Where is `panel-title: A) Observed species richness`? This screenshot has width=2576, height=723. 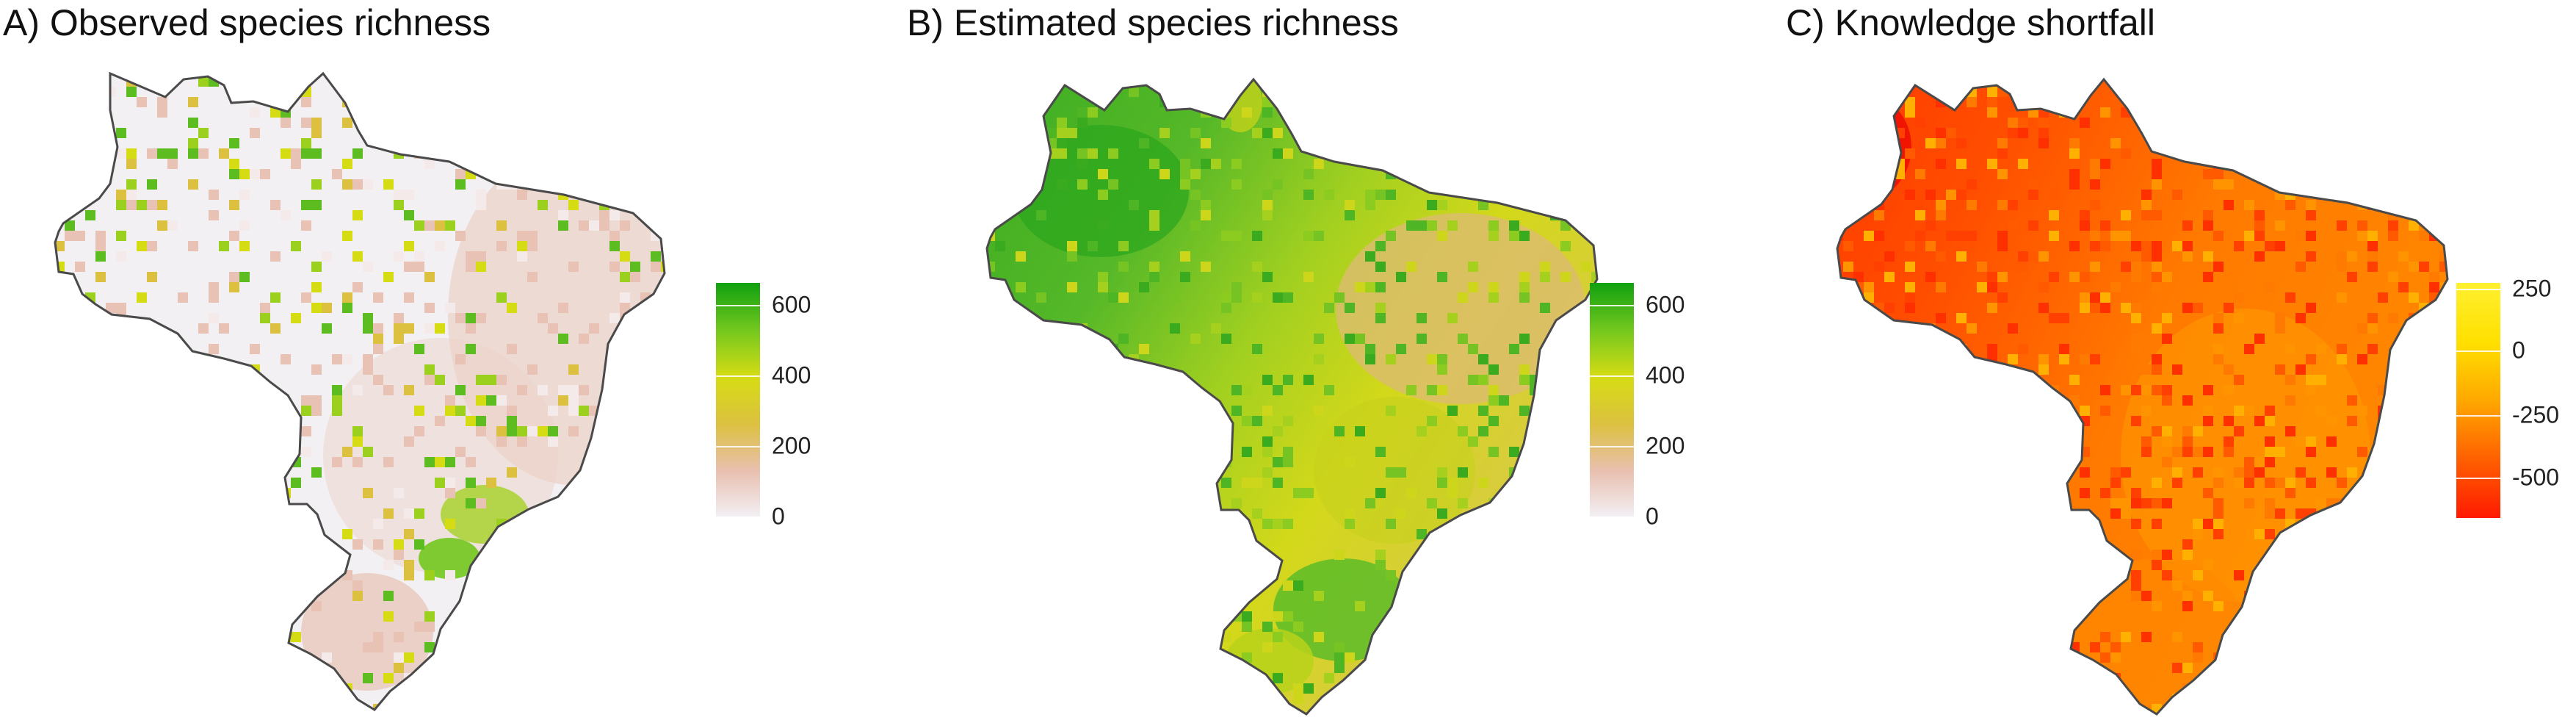 panel-title: A) Observed species richness is located at coordinates (247, 22).